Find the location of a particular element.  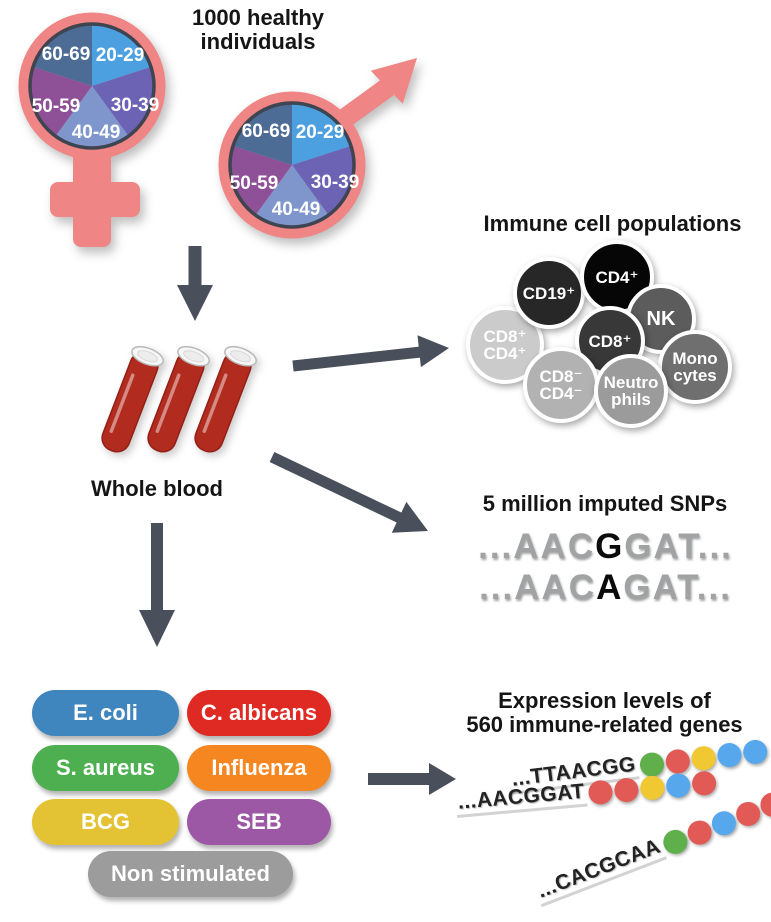

cell-label: CD19⁺ is located at coordinates (549, 293).